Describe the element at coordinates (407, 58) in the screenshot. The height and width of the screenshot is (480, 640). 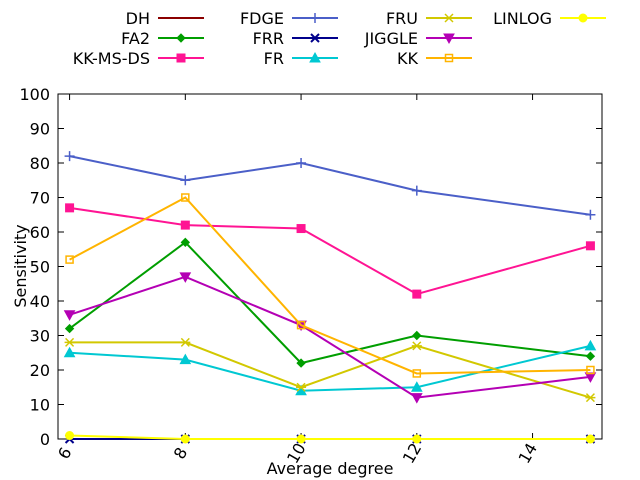
I see `legend-label: KK` at that location.